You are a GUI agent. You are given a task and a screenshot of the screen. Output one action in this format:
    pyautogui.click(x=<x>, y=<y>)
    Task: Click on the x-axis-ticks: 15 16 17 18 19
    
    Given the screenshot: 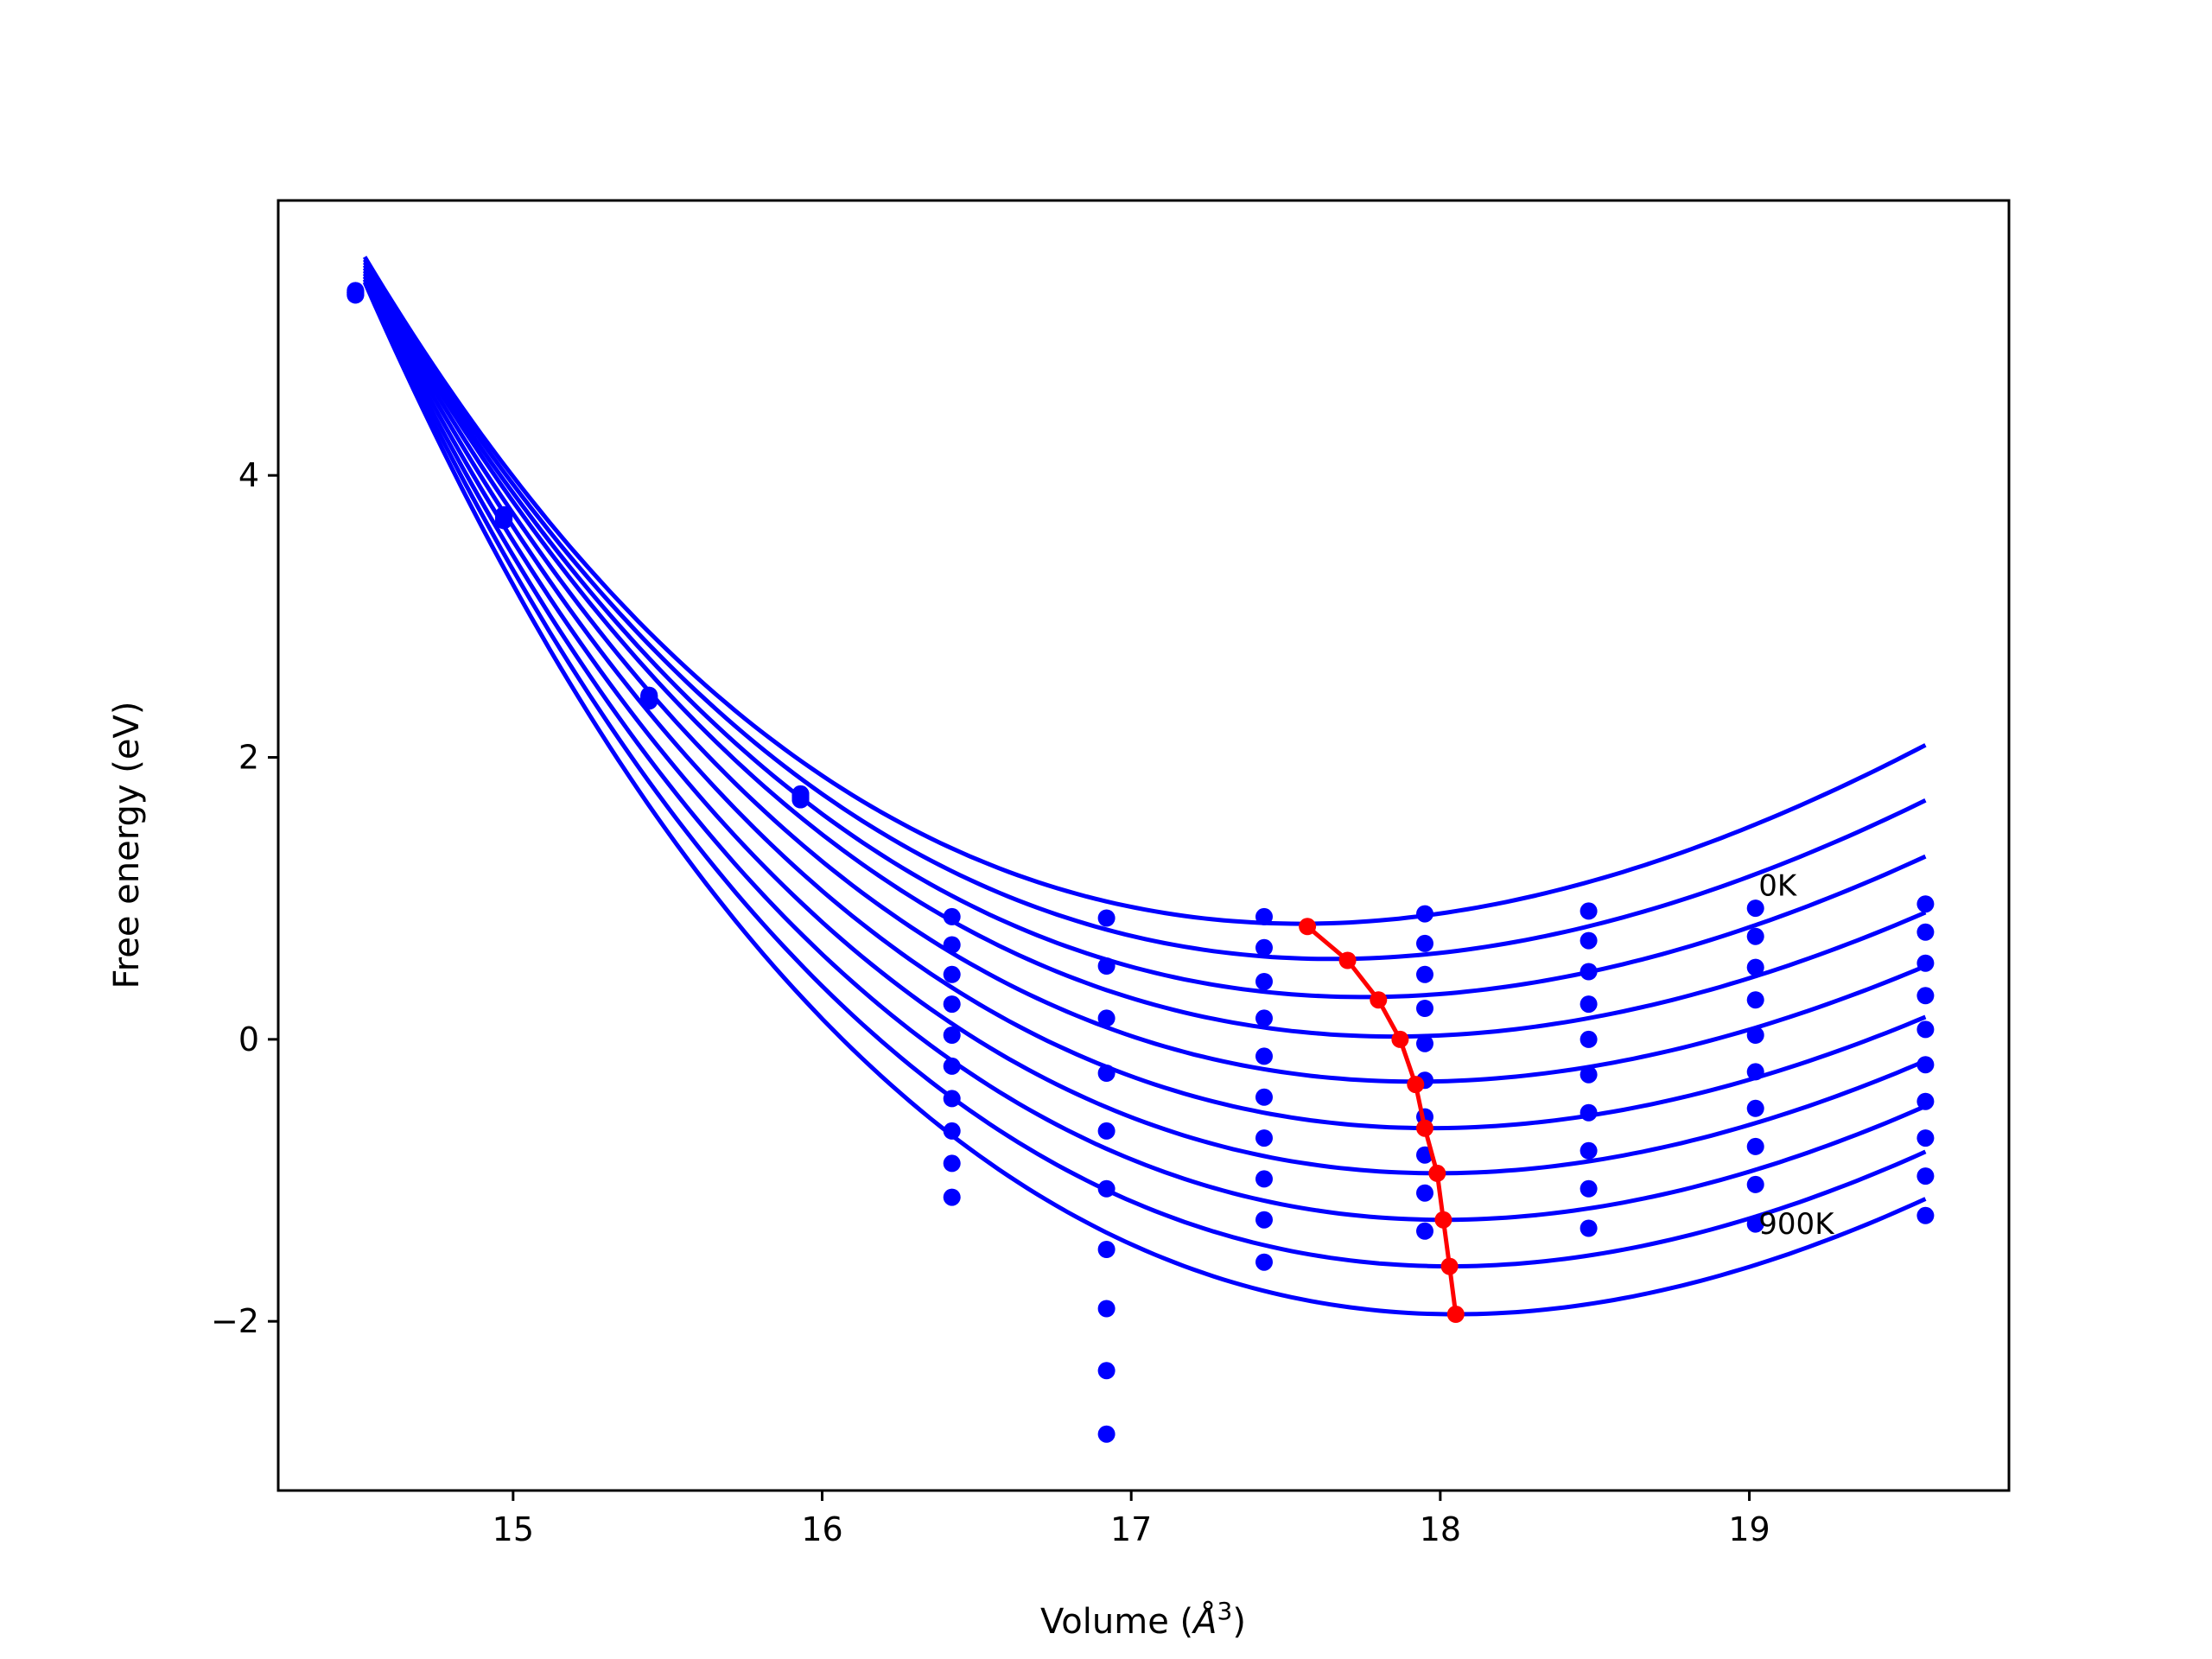 What is the action you would take?
    pyautogui.click(x=1131, y=1519)
    